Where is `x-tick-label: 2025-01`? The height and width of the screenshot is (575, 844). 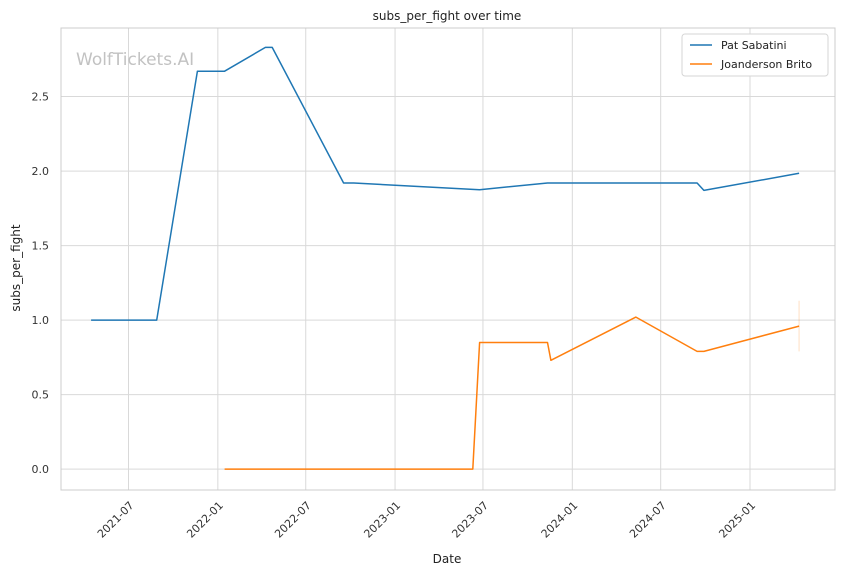 x-tick-label: 2025-01 is located at coordinates (737, 520).